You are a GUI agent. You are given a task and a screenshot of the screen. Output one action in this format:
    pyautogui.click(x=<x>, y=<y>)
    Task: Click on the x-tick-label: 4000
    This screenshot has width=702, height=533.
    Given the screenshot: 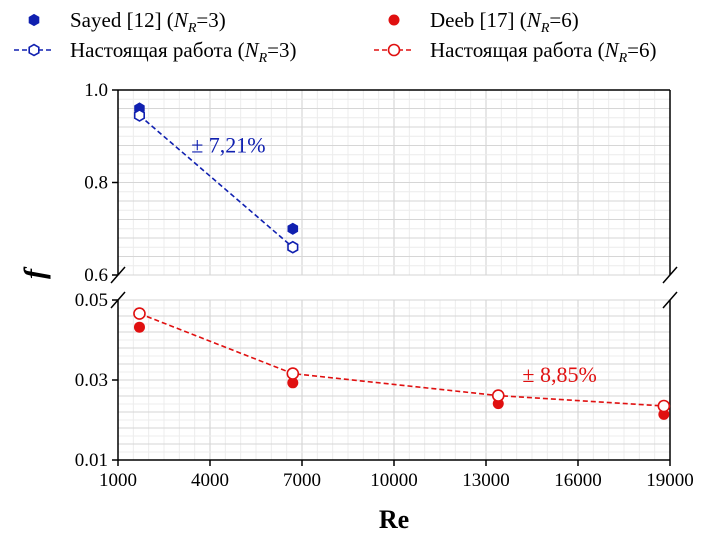 What is the action you would take?
    pyautogui.click(x=210, y=480)
    